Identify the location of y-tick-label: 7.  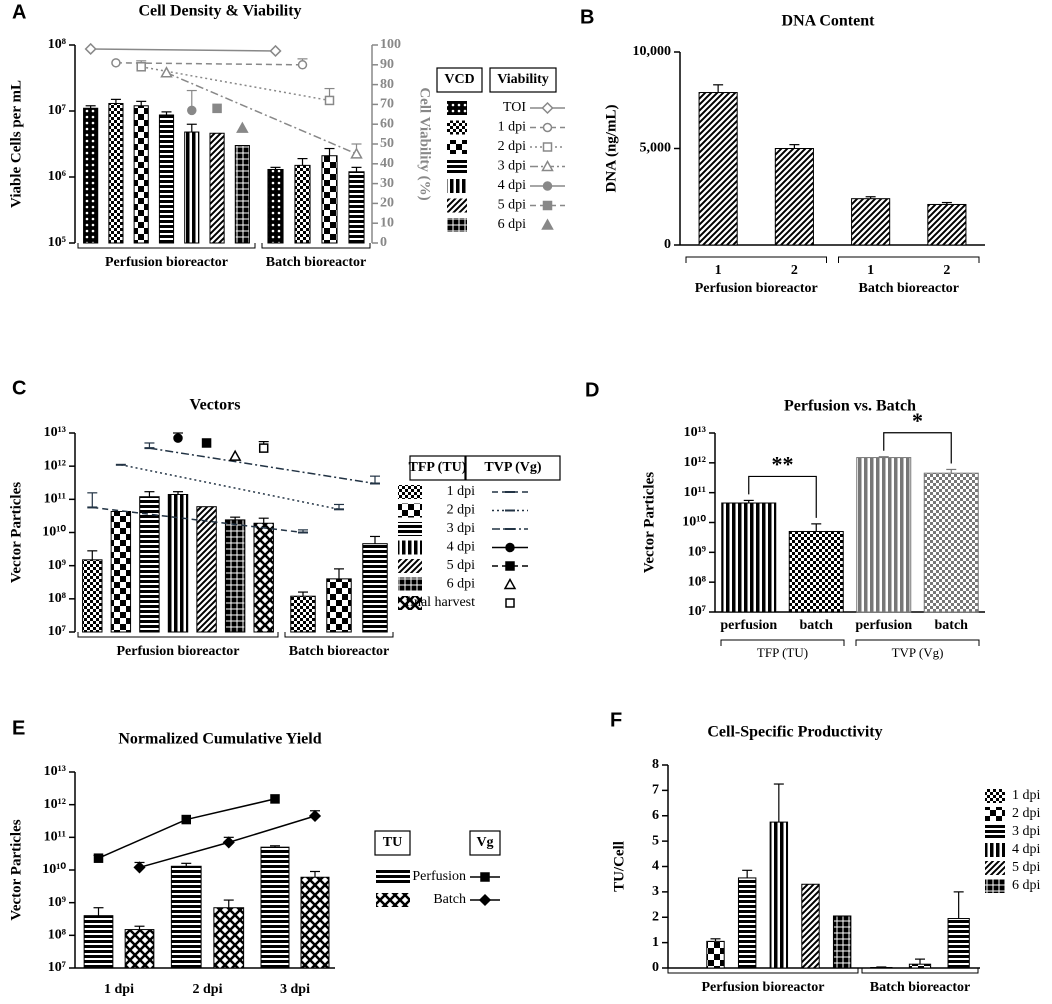
(655, 790).